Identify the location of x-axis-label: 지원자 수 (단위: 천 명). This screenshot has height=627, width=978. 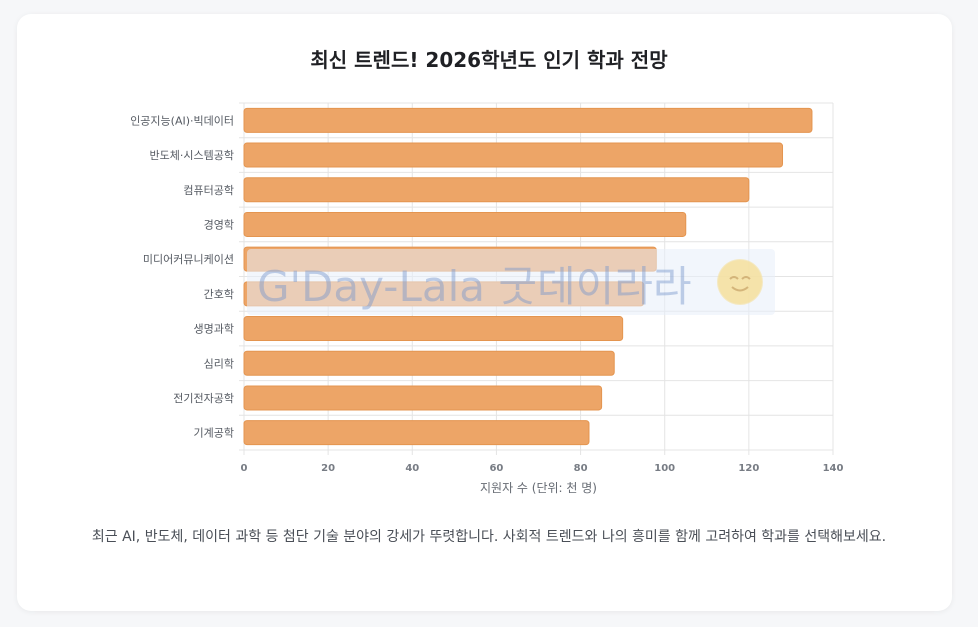
(538, 487).